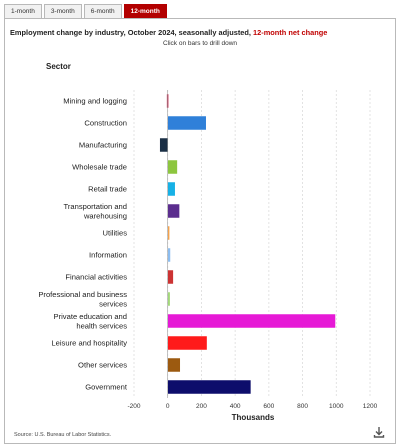  I want to click on category-label: Private education and health services, so click(91, 321).